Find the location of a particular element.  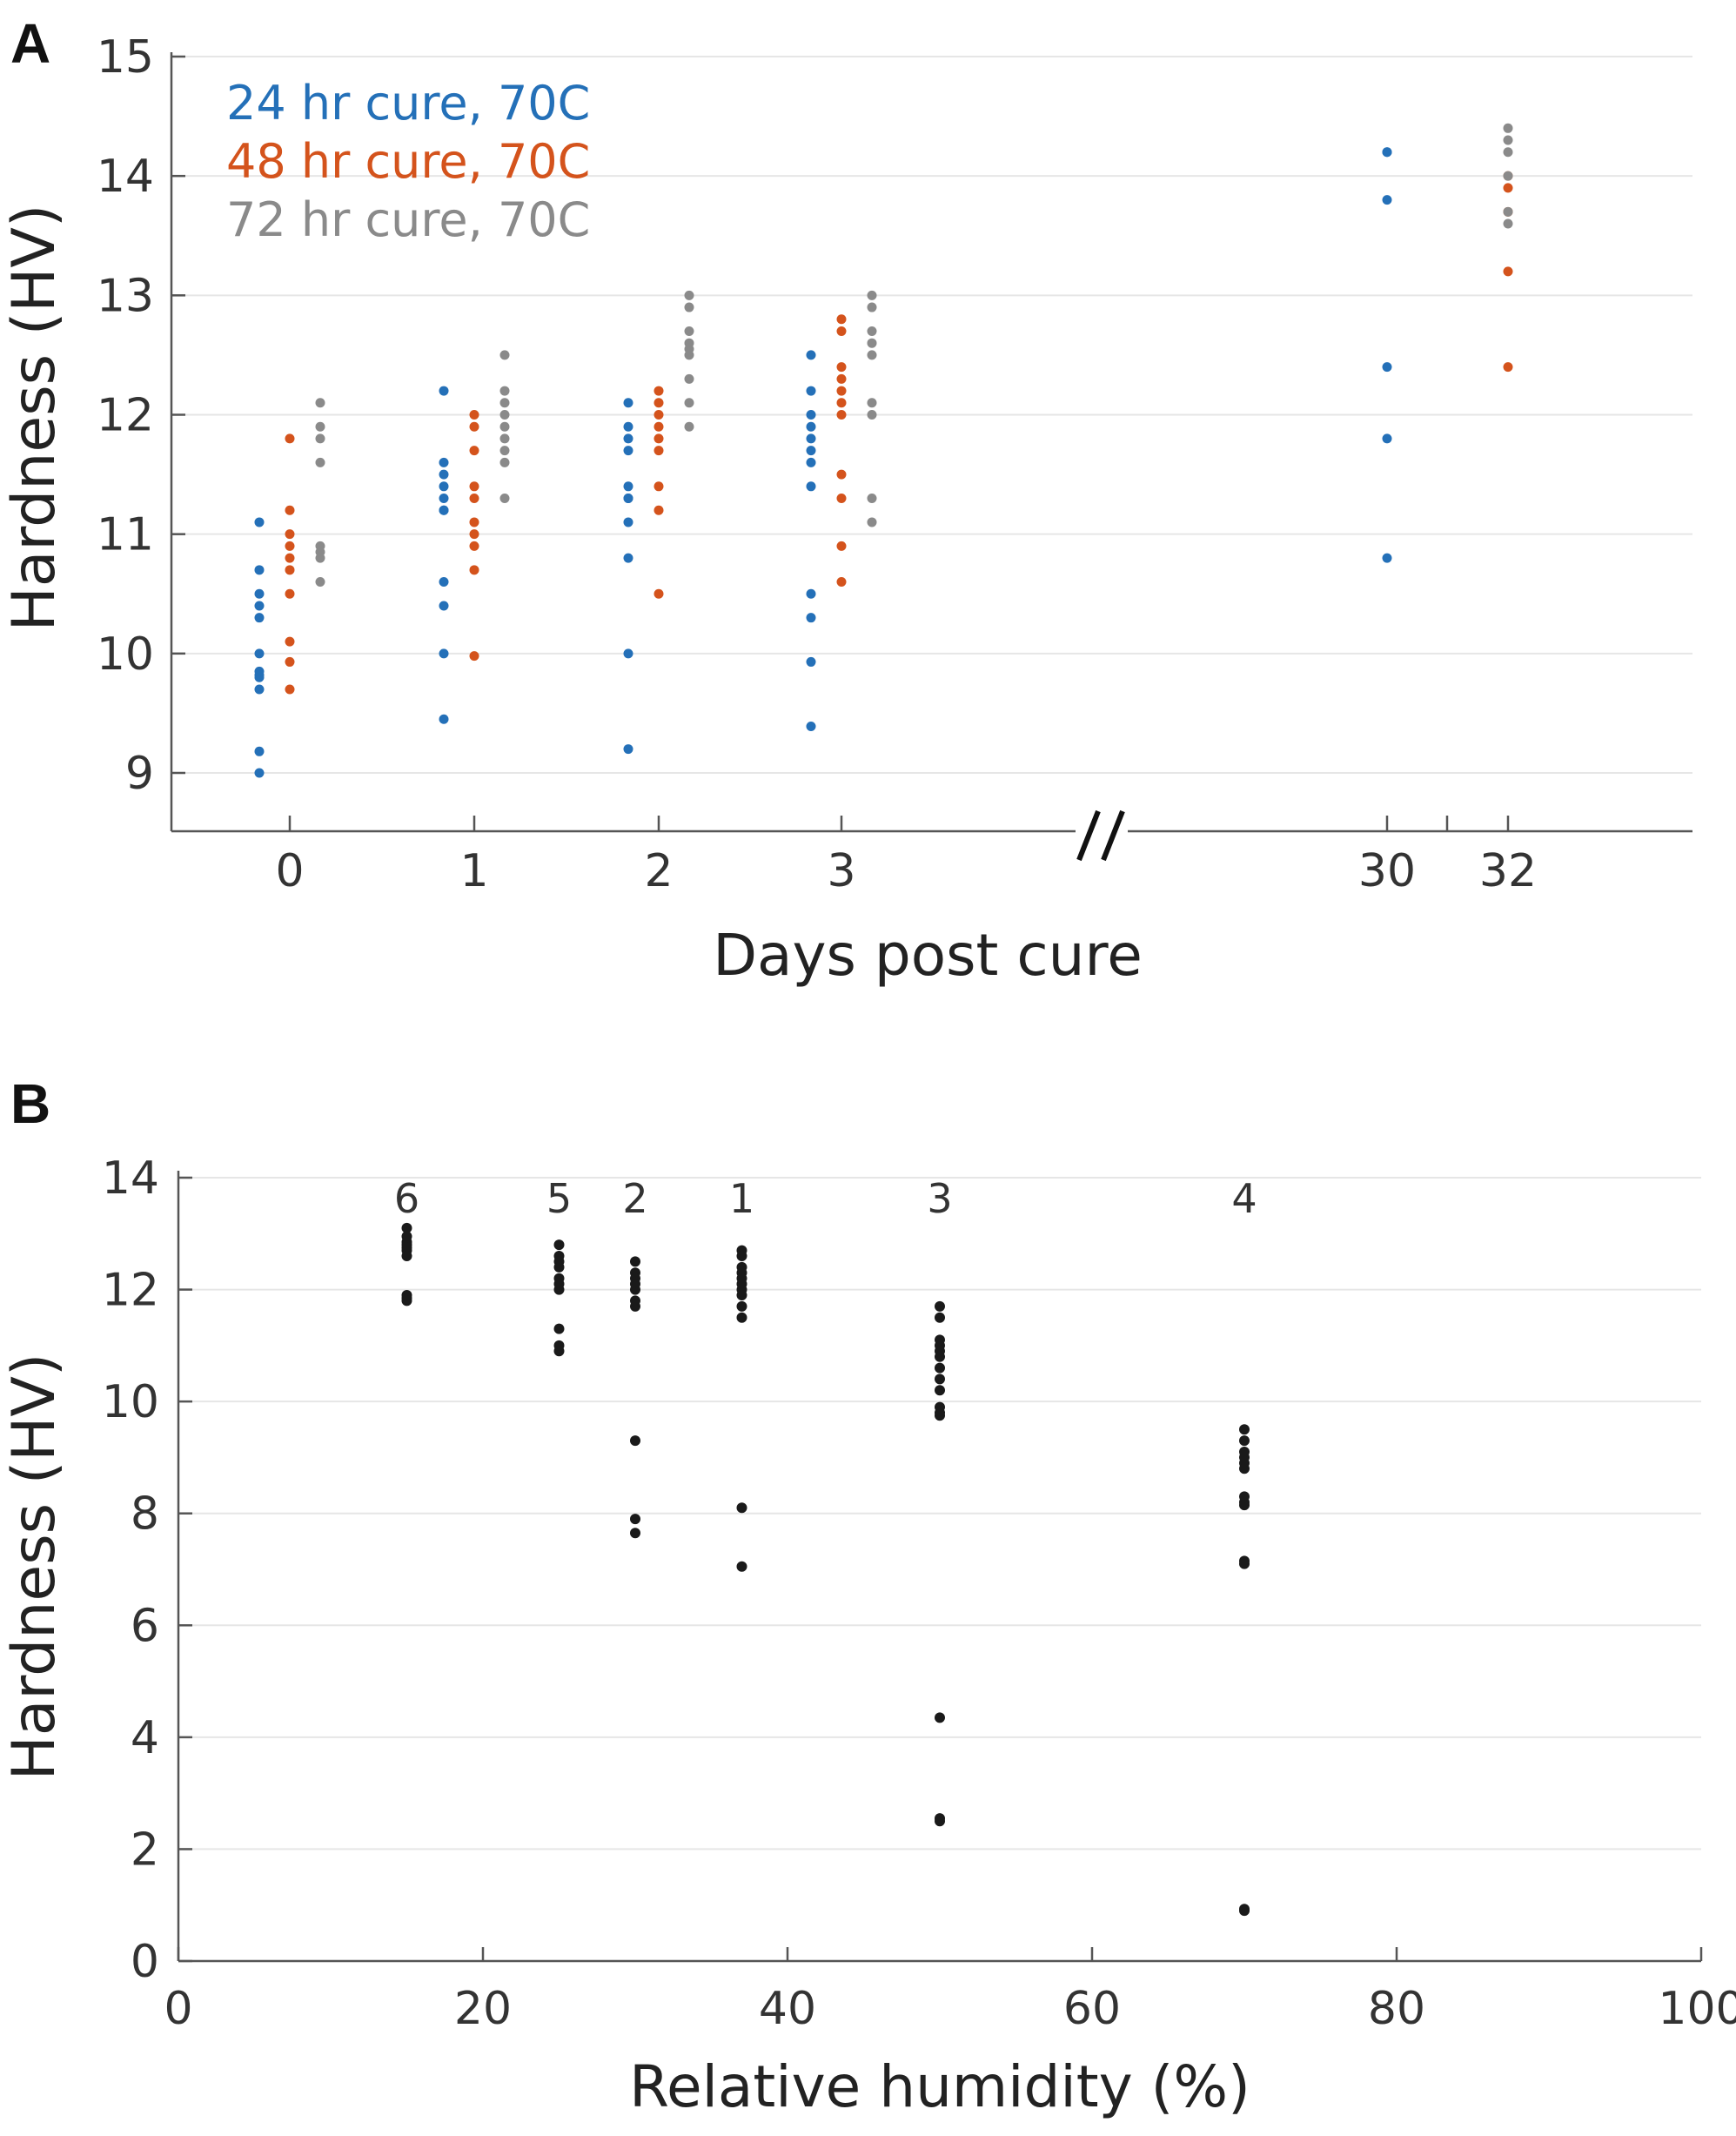

panel-b-y-ticks: 0 2 4 6 8 10 12 14 is located at coordinates (147, 1570).